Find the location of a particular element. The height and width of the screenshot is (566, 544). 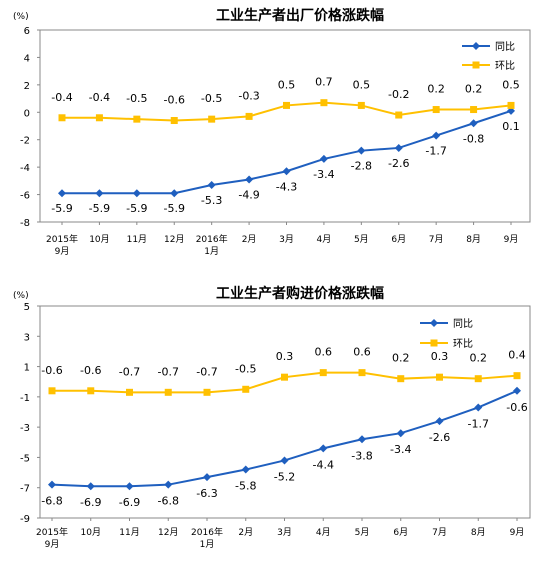

x-tick-label: 7月 is located at coordinates (439, 532).